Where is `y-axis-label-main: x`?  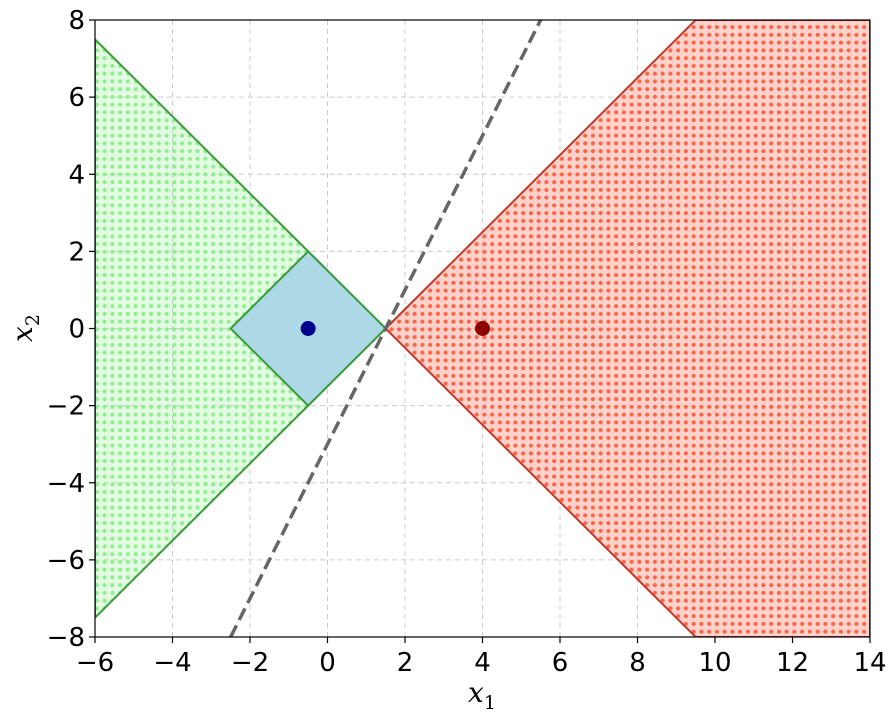 y-axis-label-main: x is located at coordinates (22, 334).